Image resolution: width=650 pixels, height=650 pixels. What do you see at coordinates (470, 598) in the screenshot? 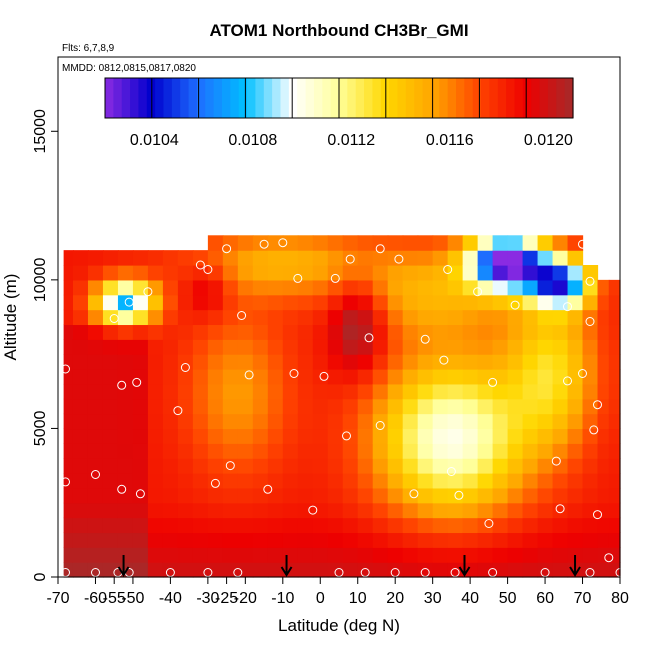
I see `x-tick-label: 40` at bounding box center [470, 598].